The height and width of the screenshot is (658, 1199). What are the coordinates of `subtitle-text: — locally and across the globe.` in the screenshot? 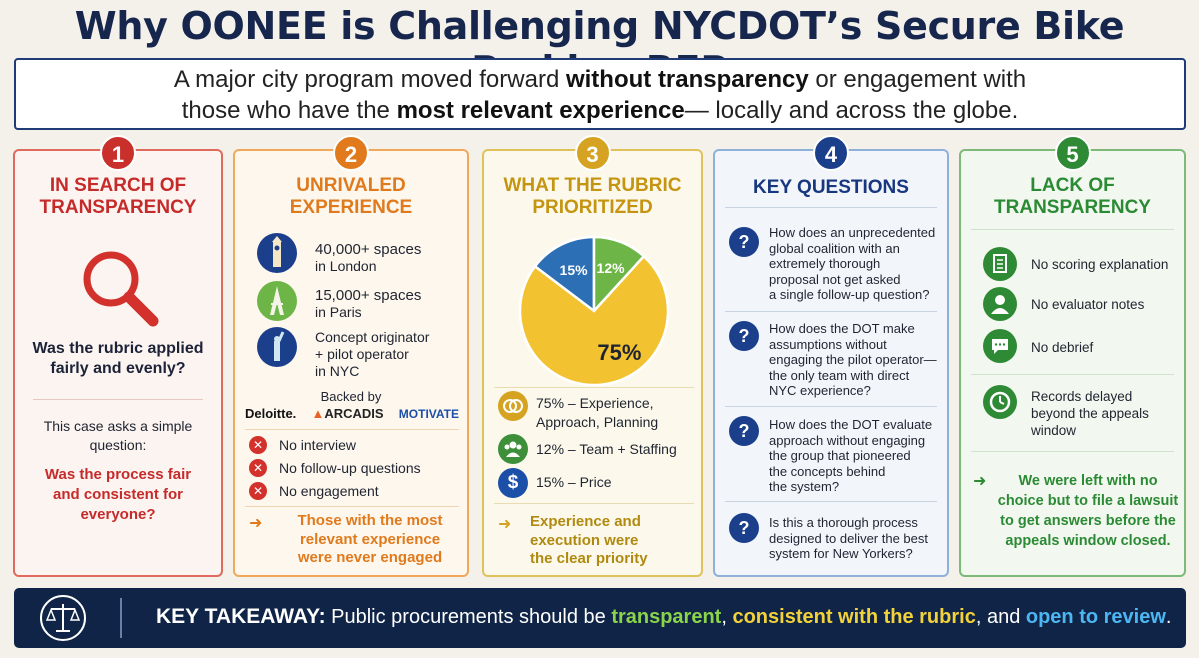 It's located at (851, 110).